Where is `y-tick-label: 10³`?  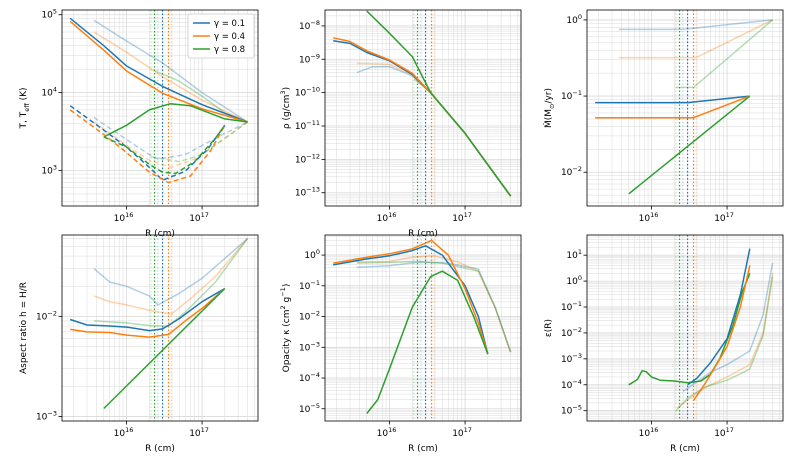 y-tick-label: 10³ is located at coordinates (49, 169).